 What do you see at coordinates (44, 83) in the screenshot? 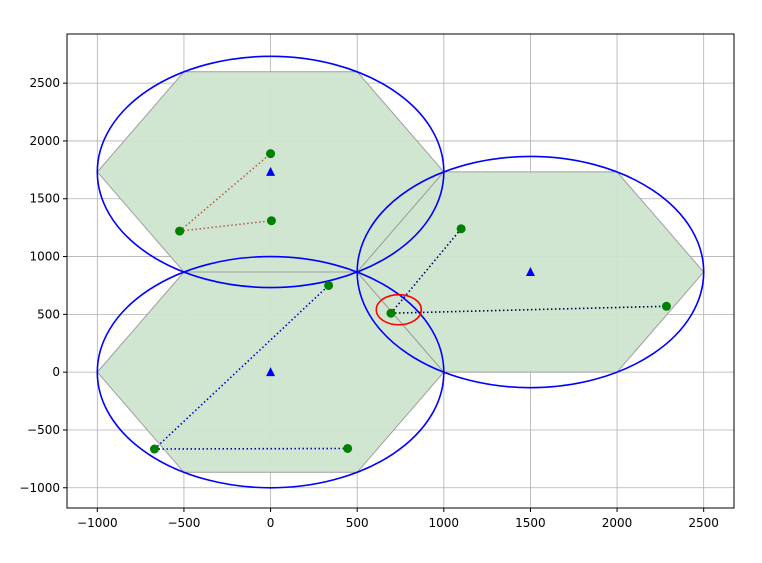
I see `y-tick-label: 2500` at bounding box center [44, 83].